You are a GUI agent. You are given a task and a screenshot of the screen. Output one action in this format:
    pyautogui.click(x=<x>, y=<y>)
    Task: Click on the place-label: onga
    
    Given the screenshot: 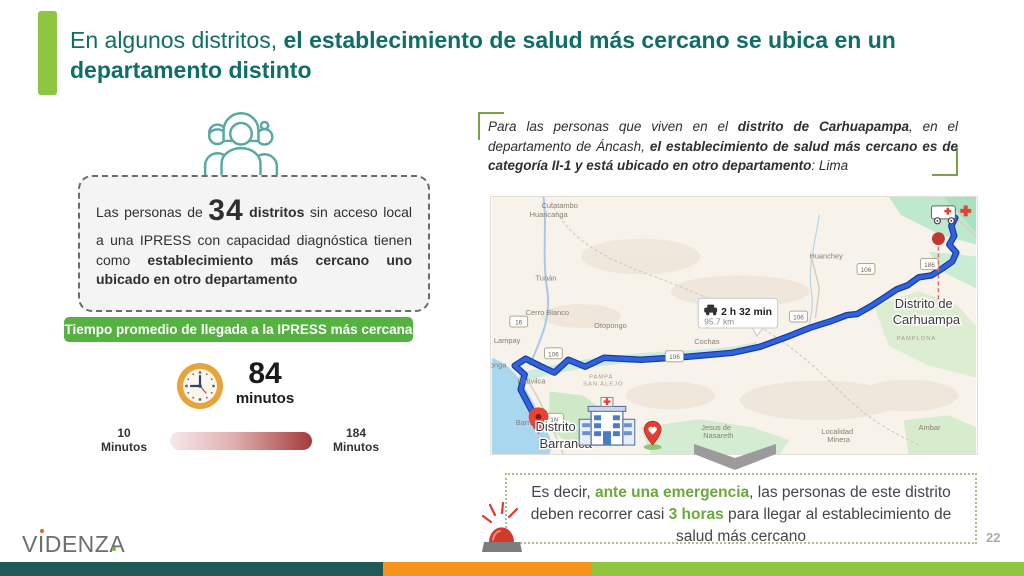 What is the action you would take?
    pyautogui.click(x=499, y=365)
    